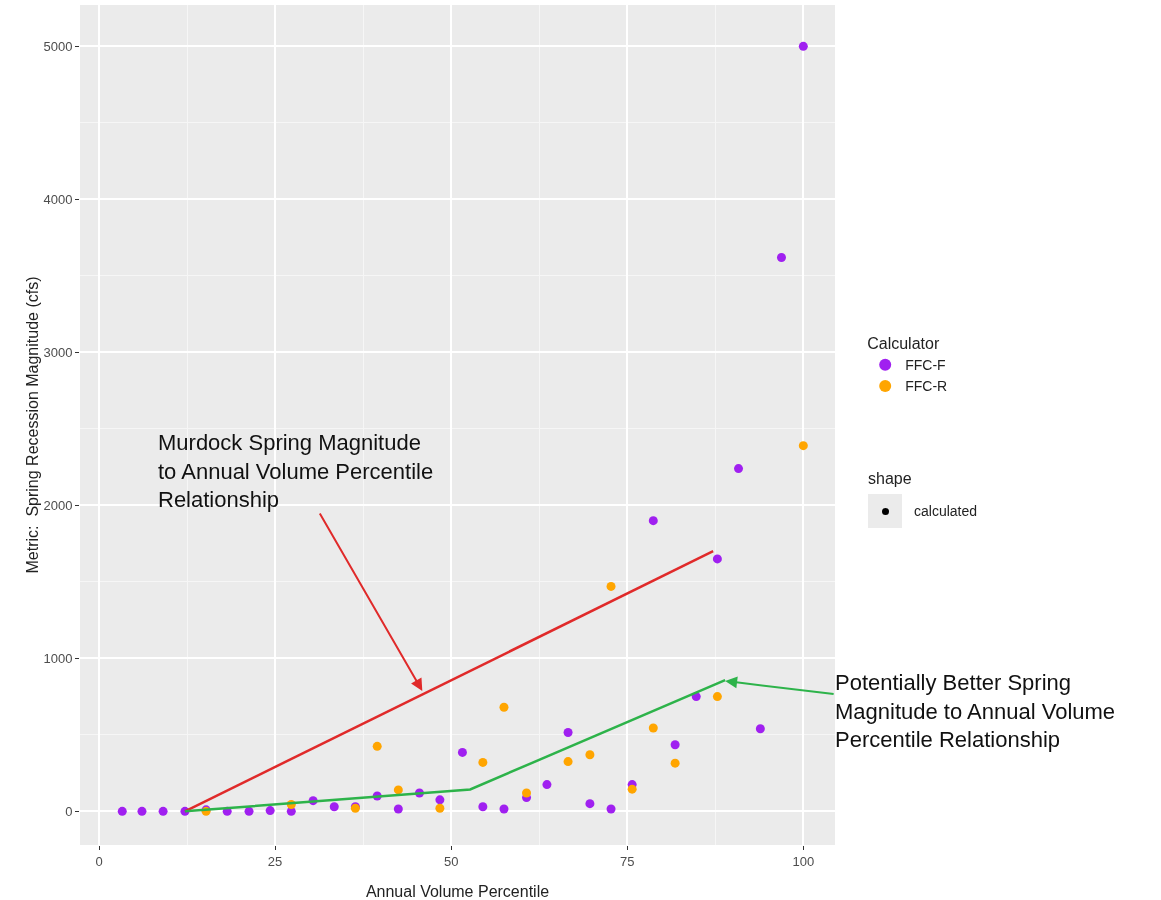 Image resolution: width=1161 pixels, height=900 pixels. What do you see at coordinates (803, 861) in the screenshot?
I see `x-tick-label: 100` at bounding box center [803, 861].